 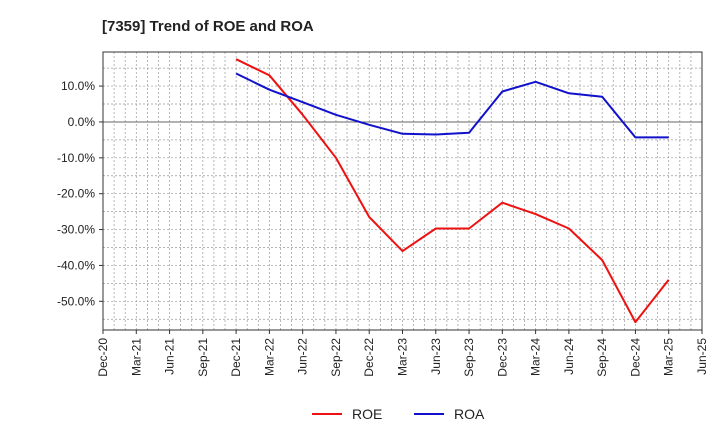 I want to click on x-tick-label: Jun-21, so click(x=170, y=356).